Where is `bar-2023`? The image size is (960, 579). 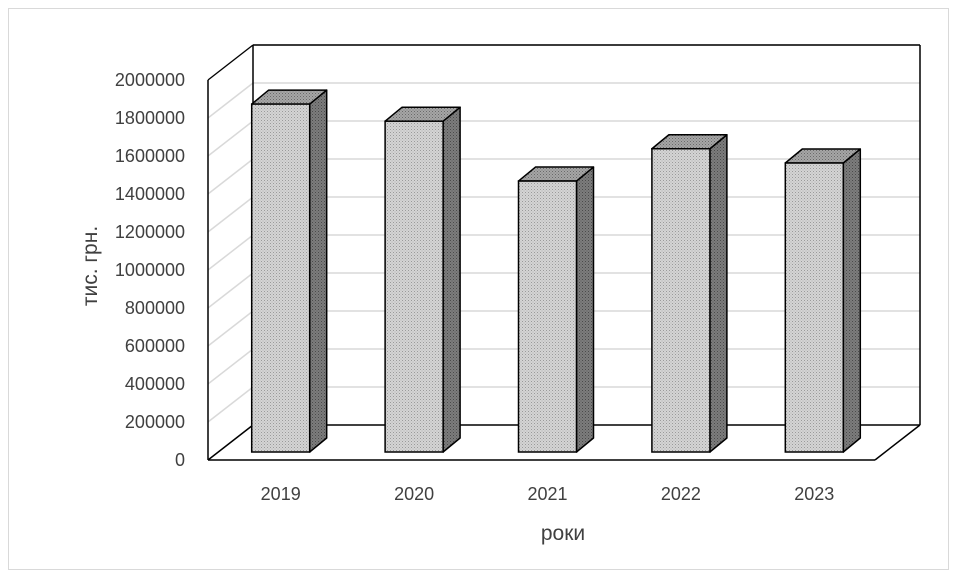 bar-2023 is located at coordinates (823, 300).